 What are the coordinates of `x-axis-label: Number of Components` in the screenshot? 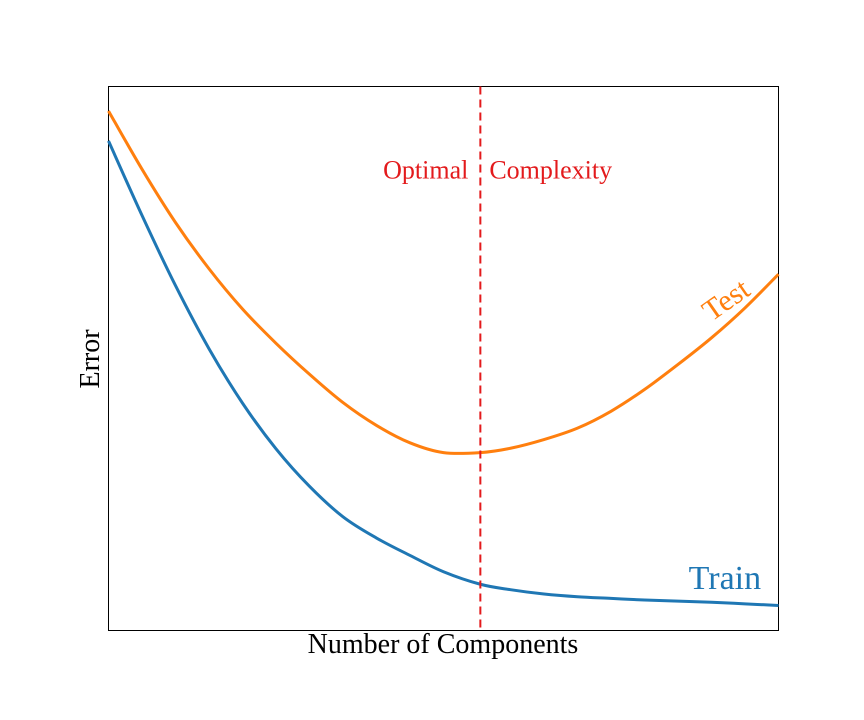 It's located at (443, 644).